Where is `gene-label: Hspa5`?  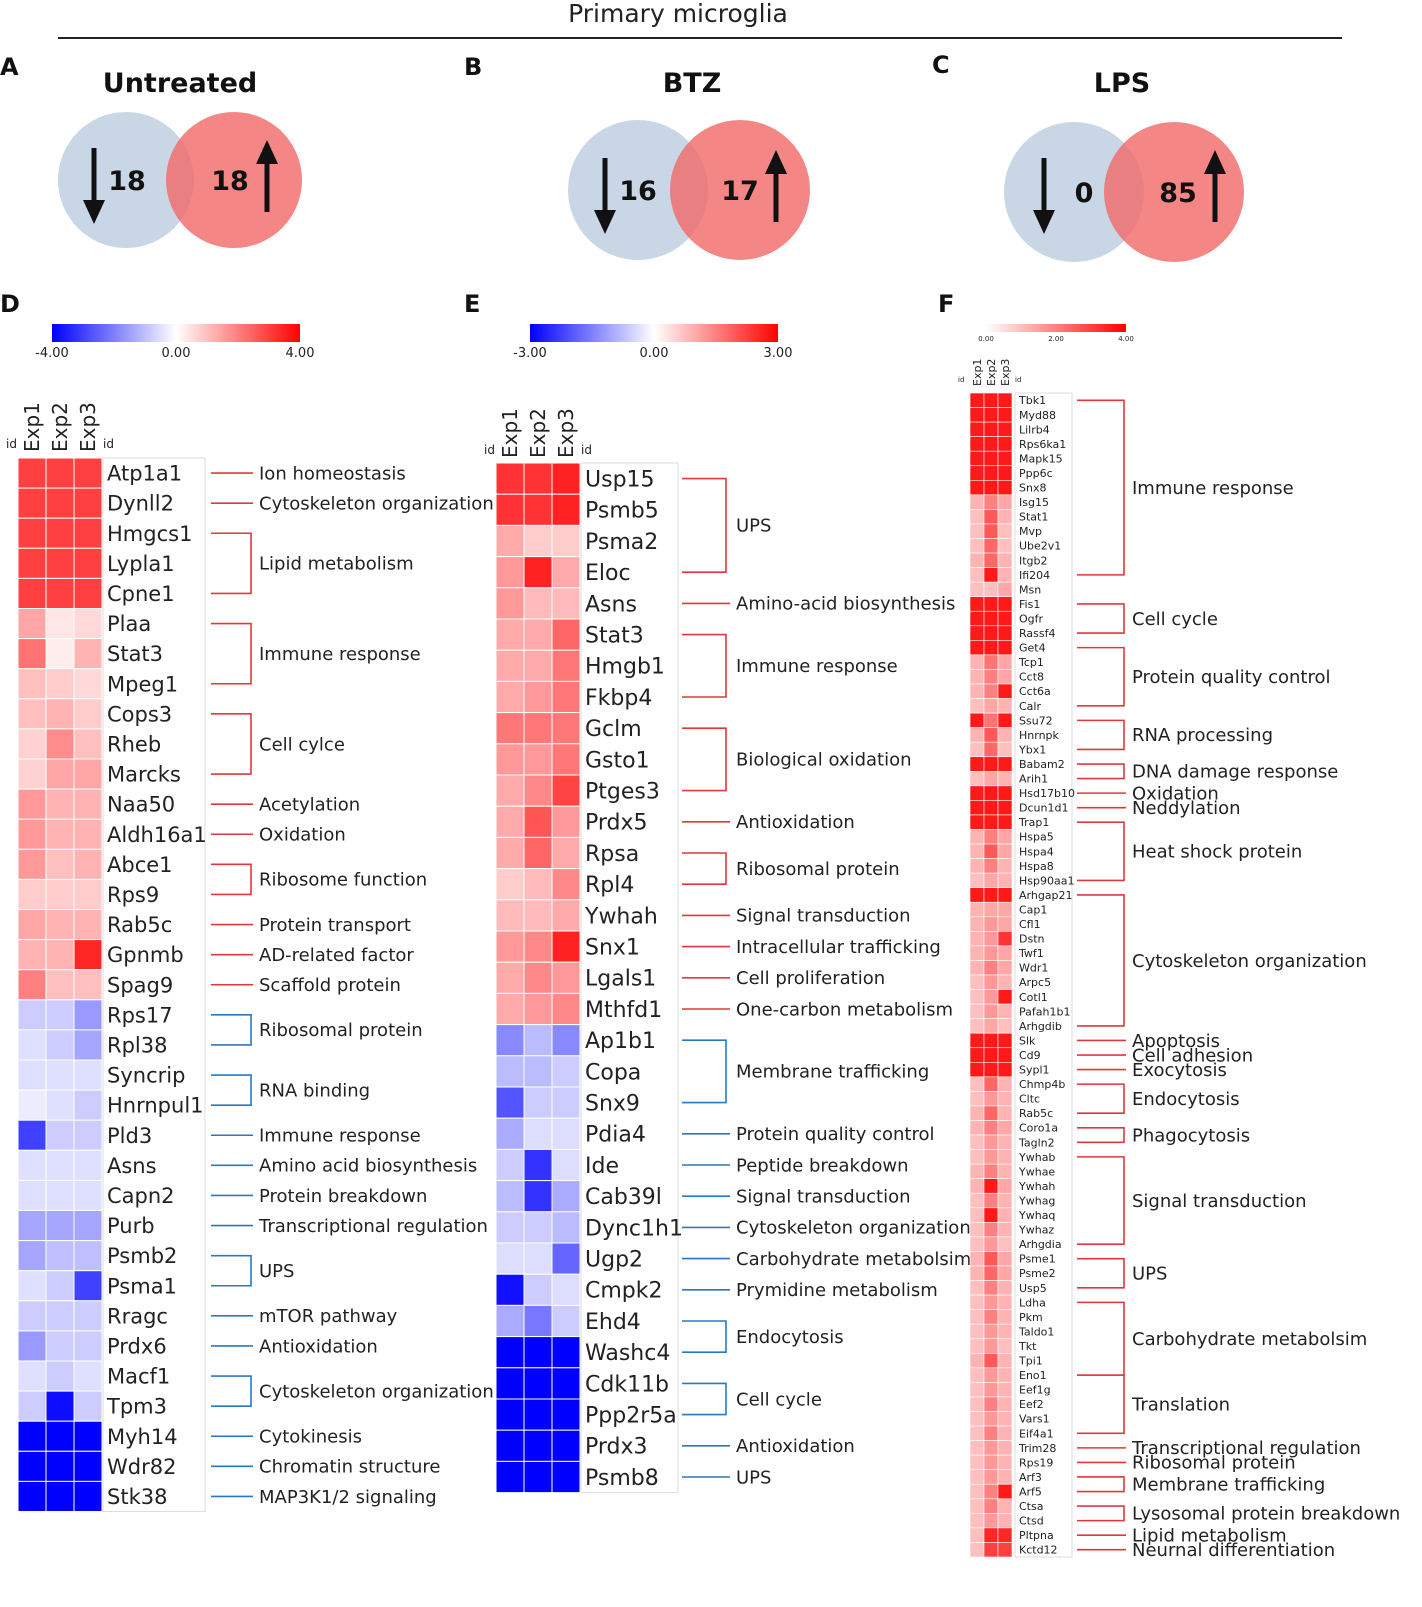 gene-label: Hspa5 is located at coordinates (1036, 837).